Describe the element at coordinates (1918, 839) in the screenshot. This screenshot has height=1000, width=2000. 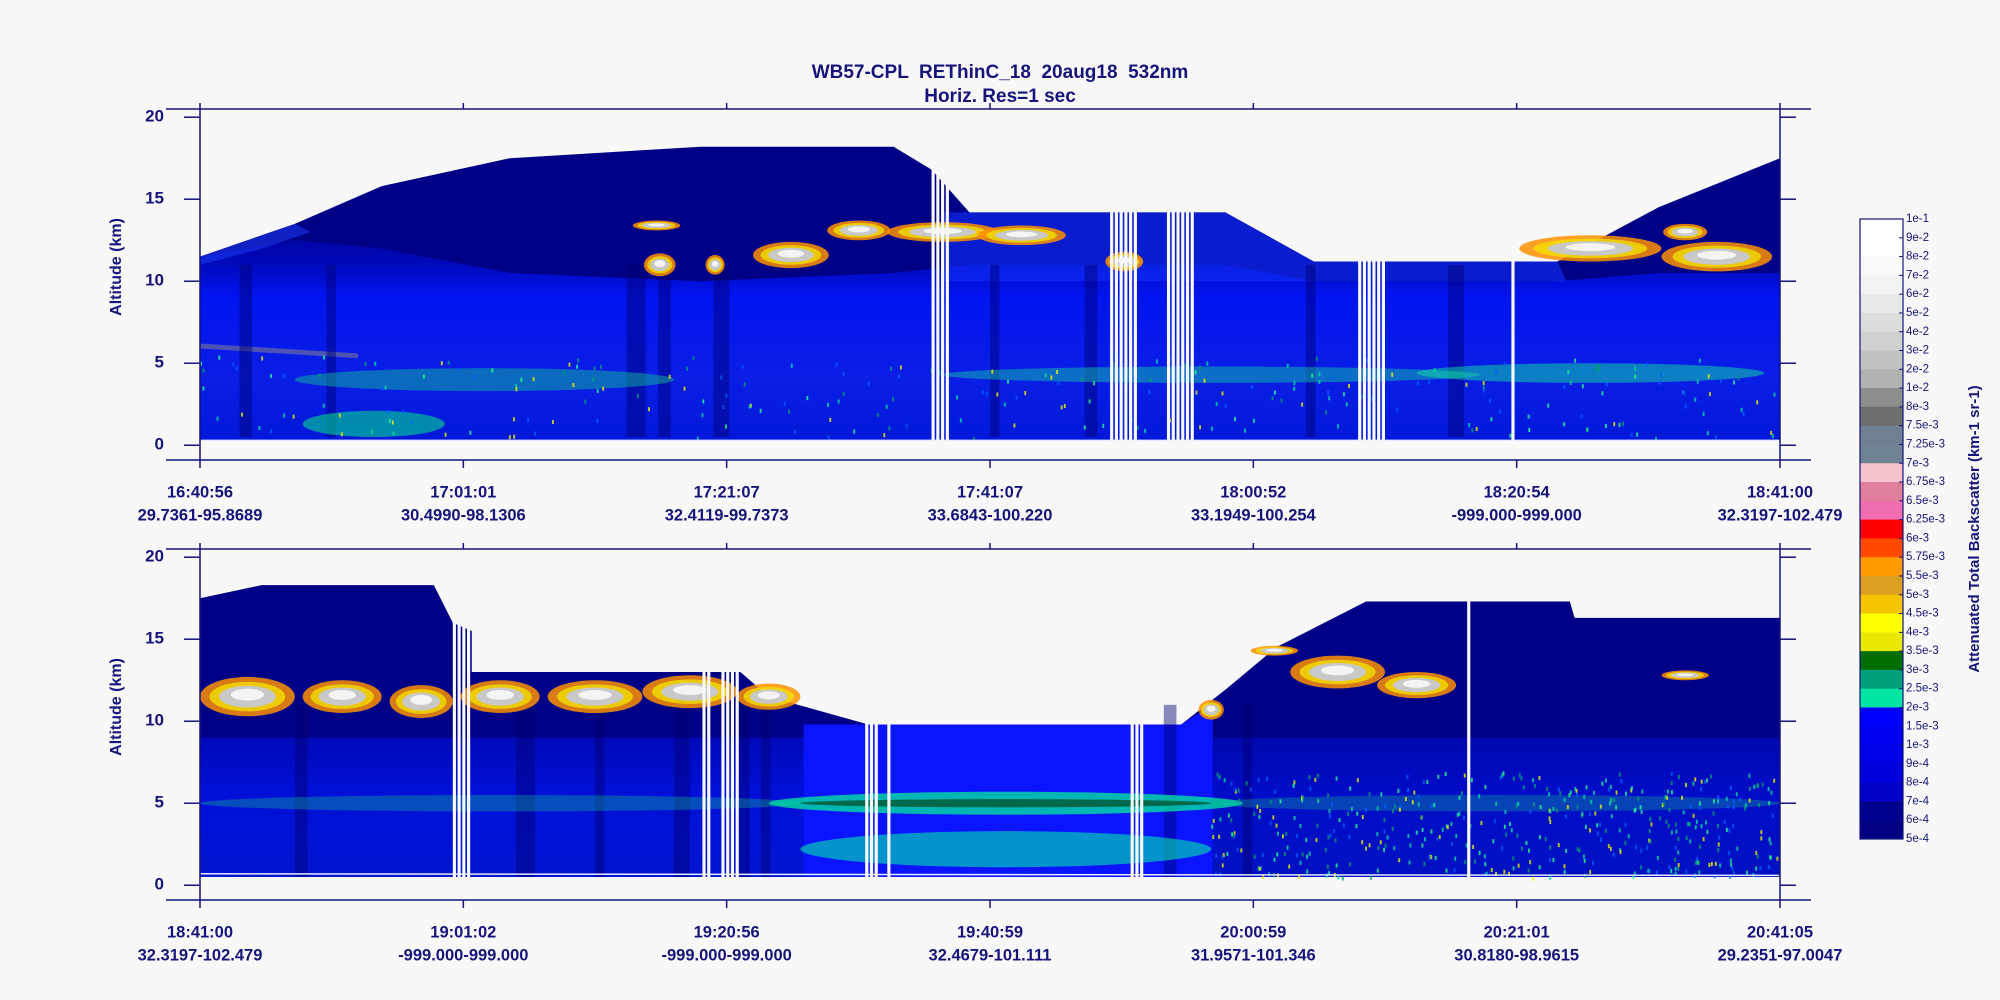
I see `colorbar-tick-label: 5e-4` at that location.